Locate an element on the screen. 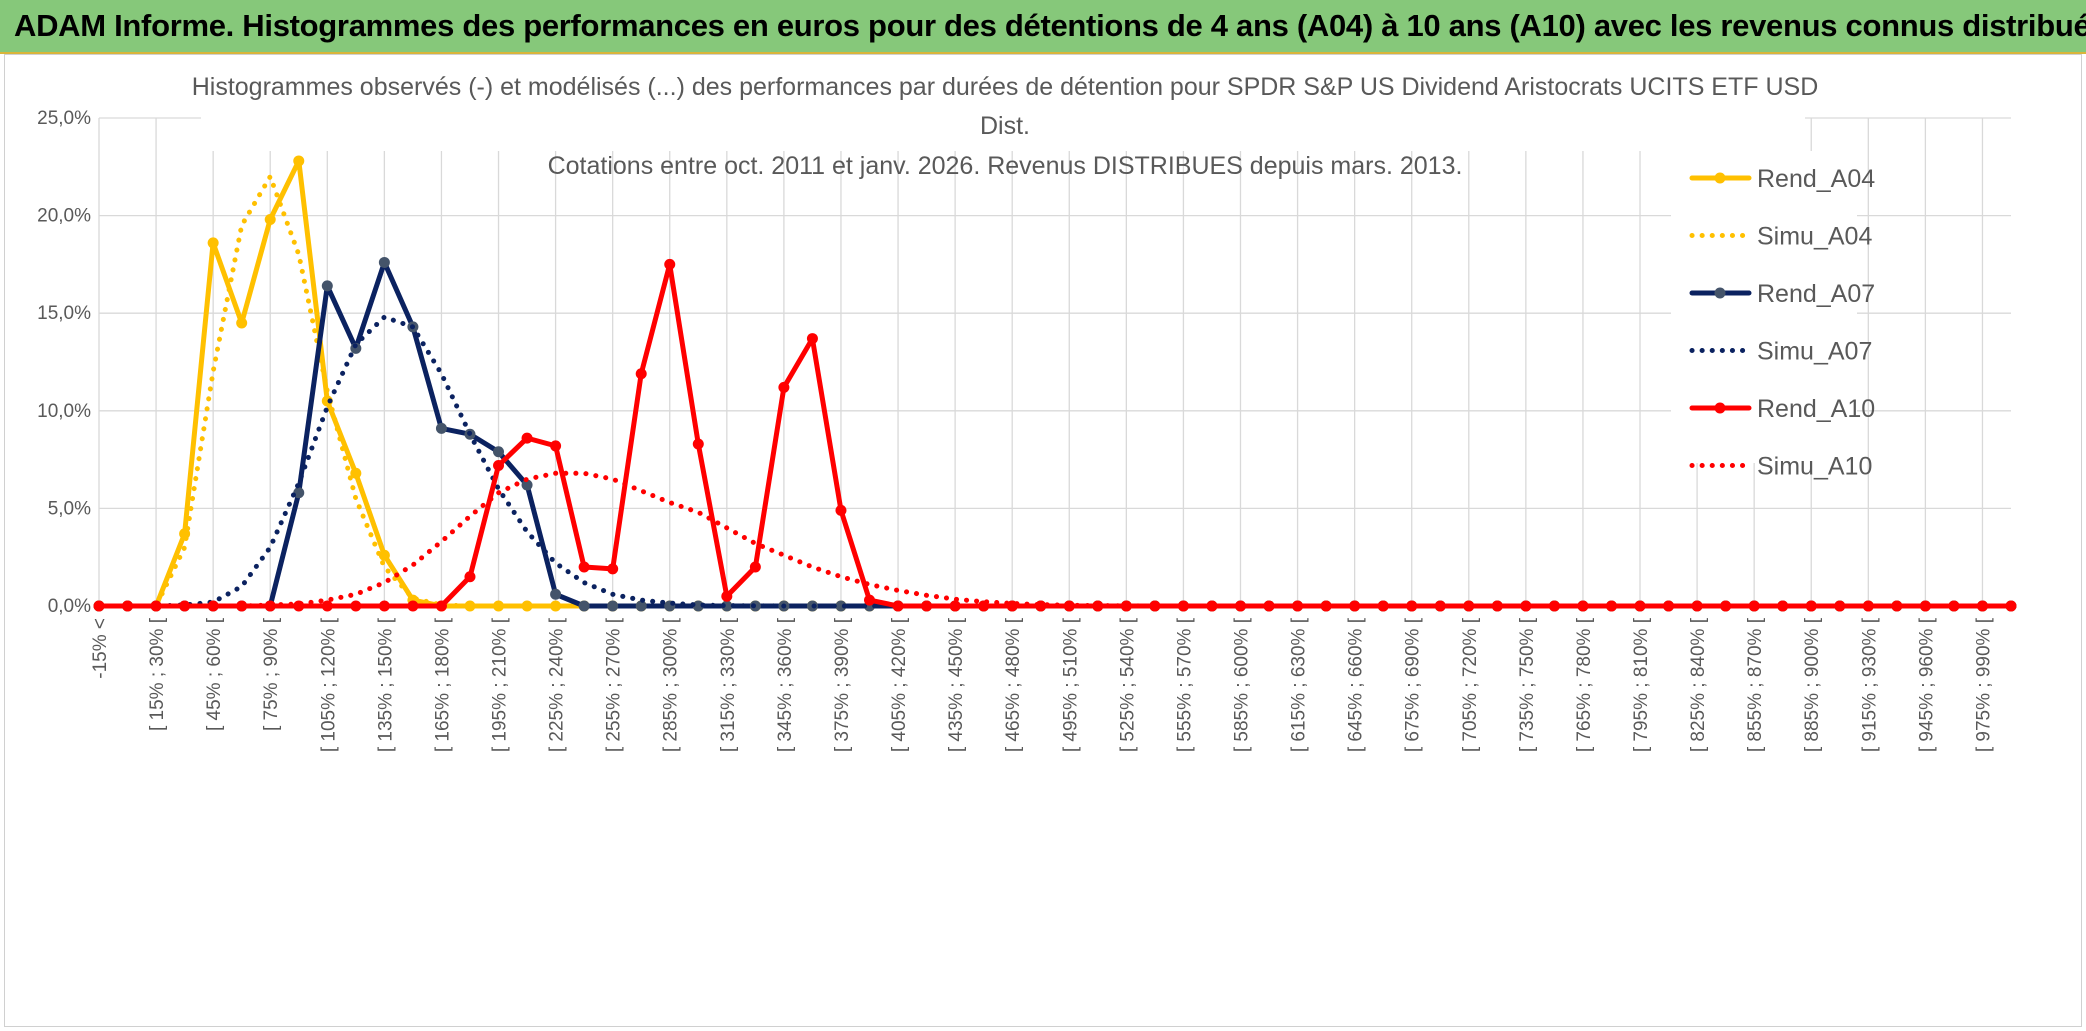 This screenshot has width=2086, height=1031. y-tick-label: 5,0% is located at coordinates (69, 508).